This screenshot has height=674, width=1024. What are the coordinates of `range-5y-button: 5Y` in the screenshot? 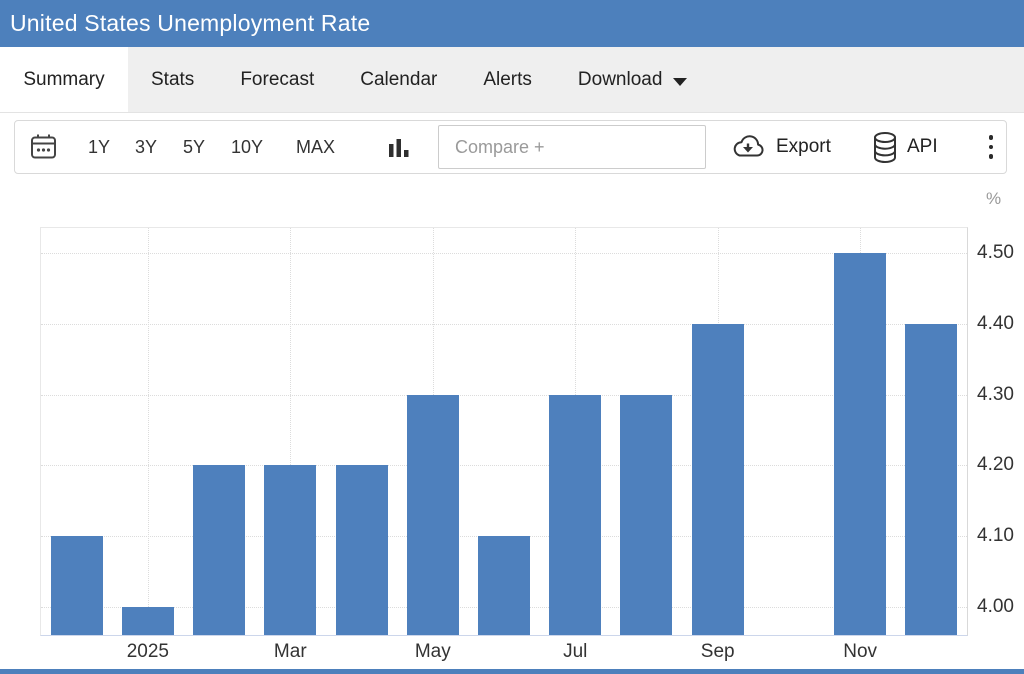 It's located at (194, 147).